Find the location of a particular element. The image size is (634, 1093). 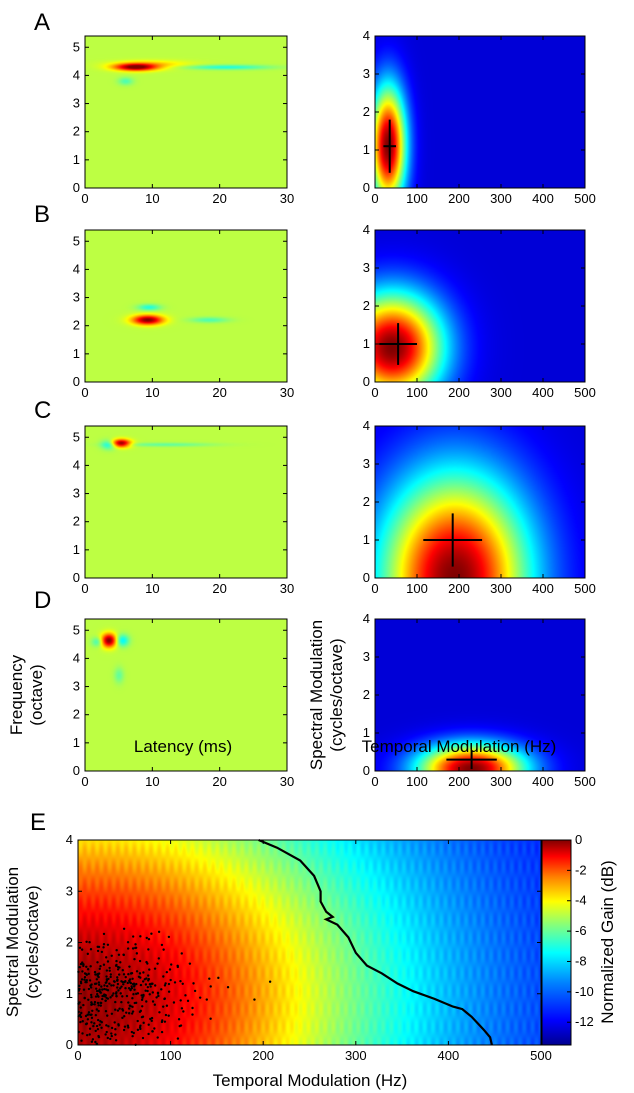

heatmap-image is located at coordinates (186, 306).